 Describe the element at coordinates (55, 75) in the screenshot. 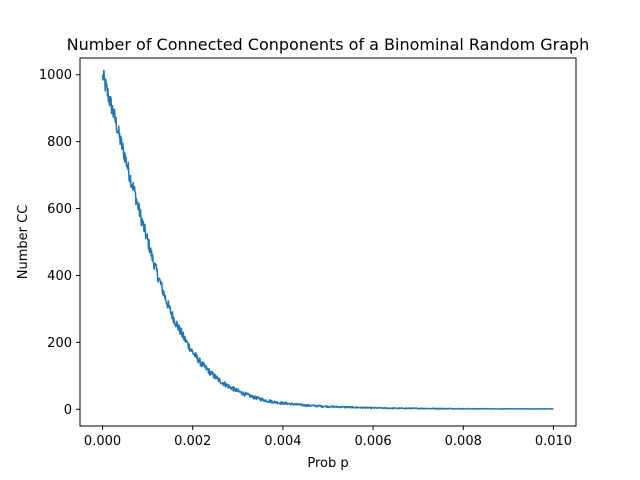

I see `y-tick-label: 1000` at that location.